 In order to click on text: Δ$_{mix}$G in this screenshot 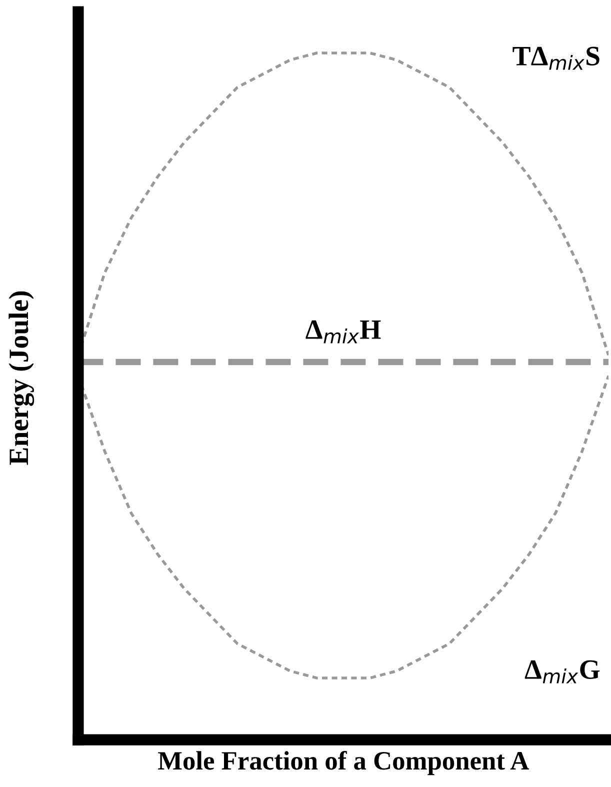, I will do `click(562, 672)`.